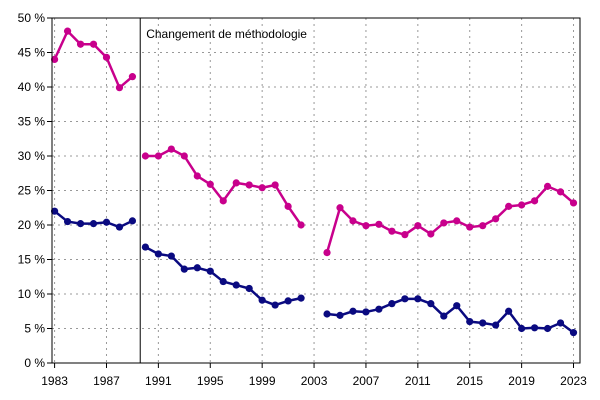 This screenshot has height=400, width=600. Describe the element at coordinates (32, 18) in the screenshot. I see `y-tick-label: 50 %` at that location.